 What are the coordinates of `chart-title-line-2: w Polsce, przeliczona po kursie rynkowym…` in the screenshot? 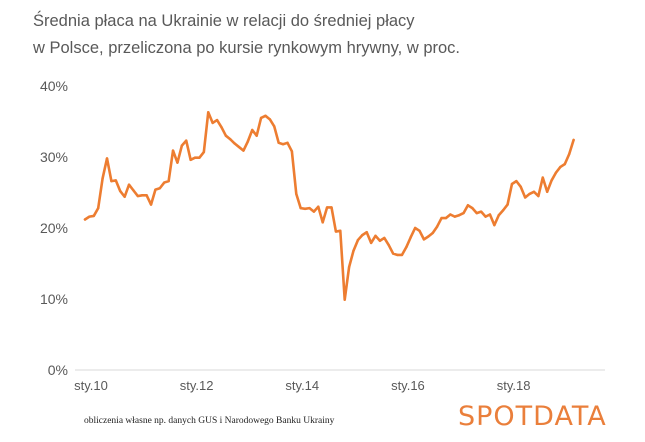 It's located at (247, 48).